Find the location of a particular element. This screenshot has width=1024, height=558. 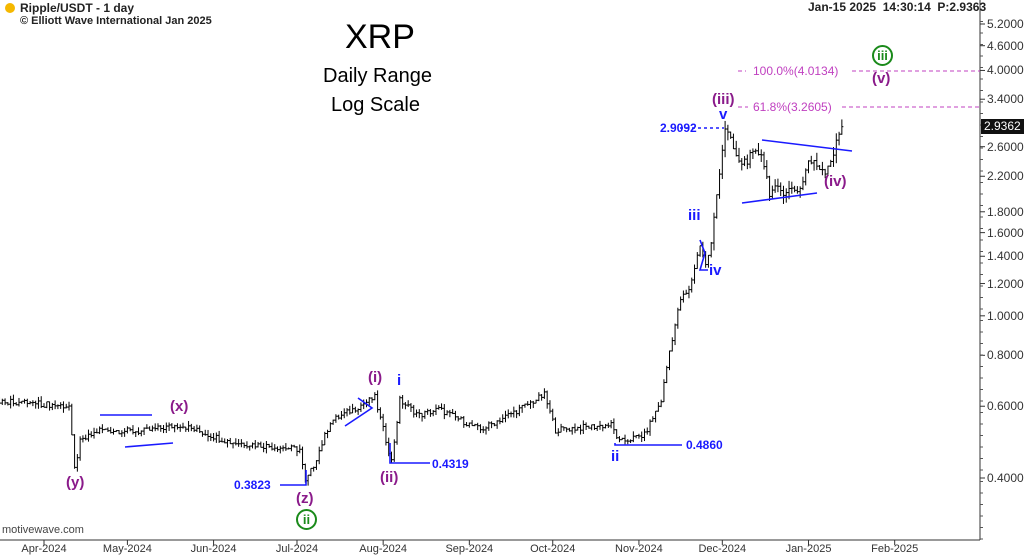

copyright: © Elliott Wave International Jan 2025 is located at coordinates (116, 21).